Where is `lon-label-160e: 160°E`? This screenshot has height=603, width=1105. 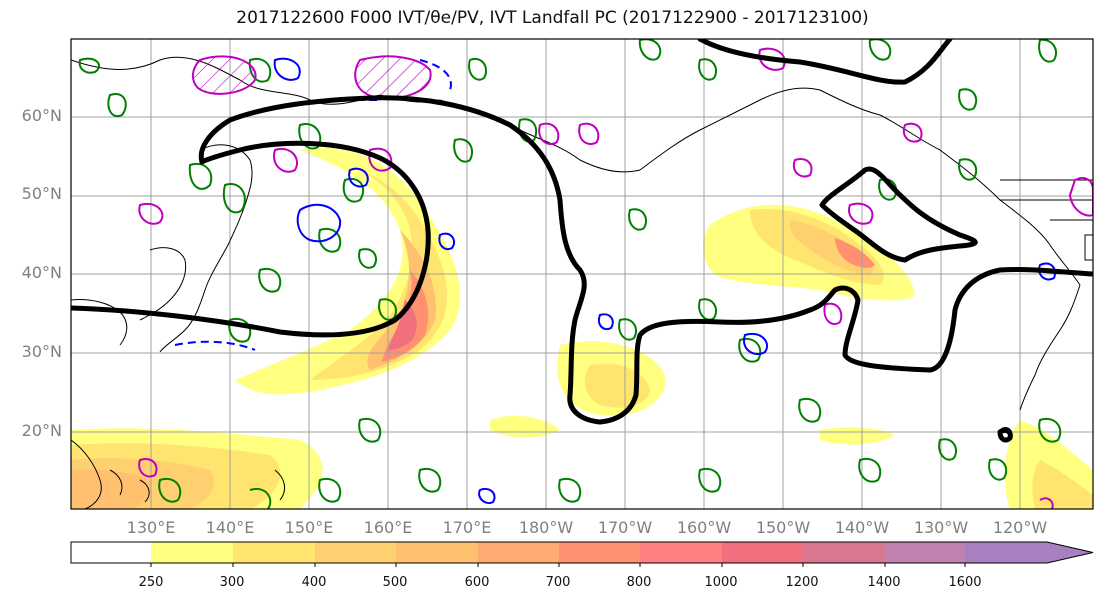 lon-label-160e: 160°E is located at coordinates (388, 527).